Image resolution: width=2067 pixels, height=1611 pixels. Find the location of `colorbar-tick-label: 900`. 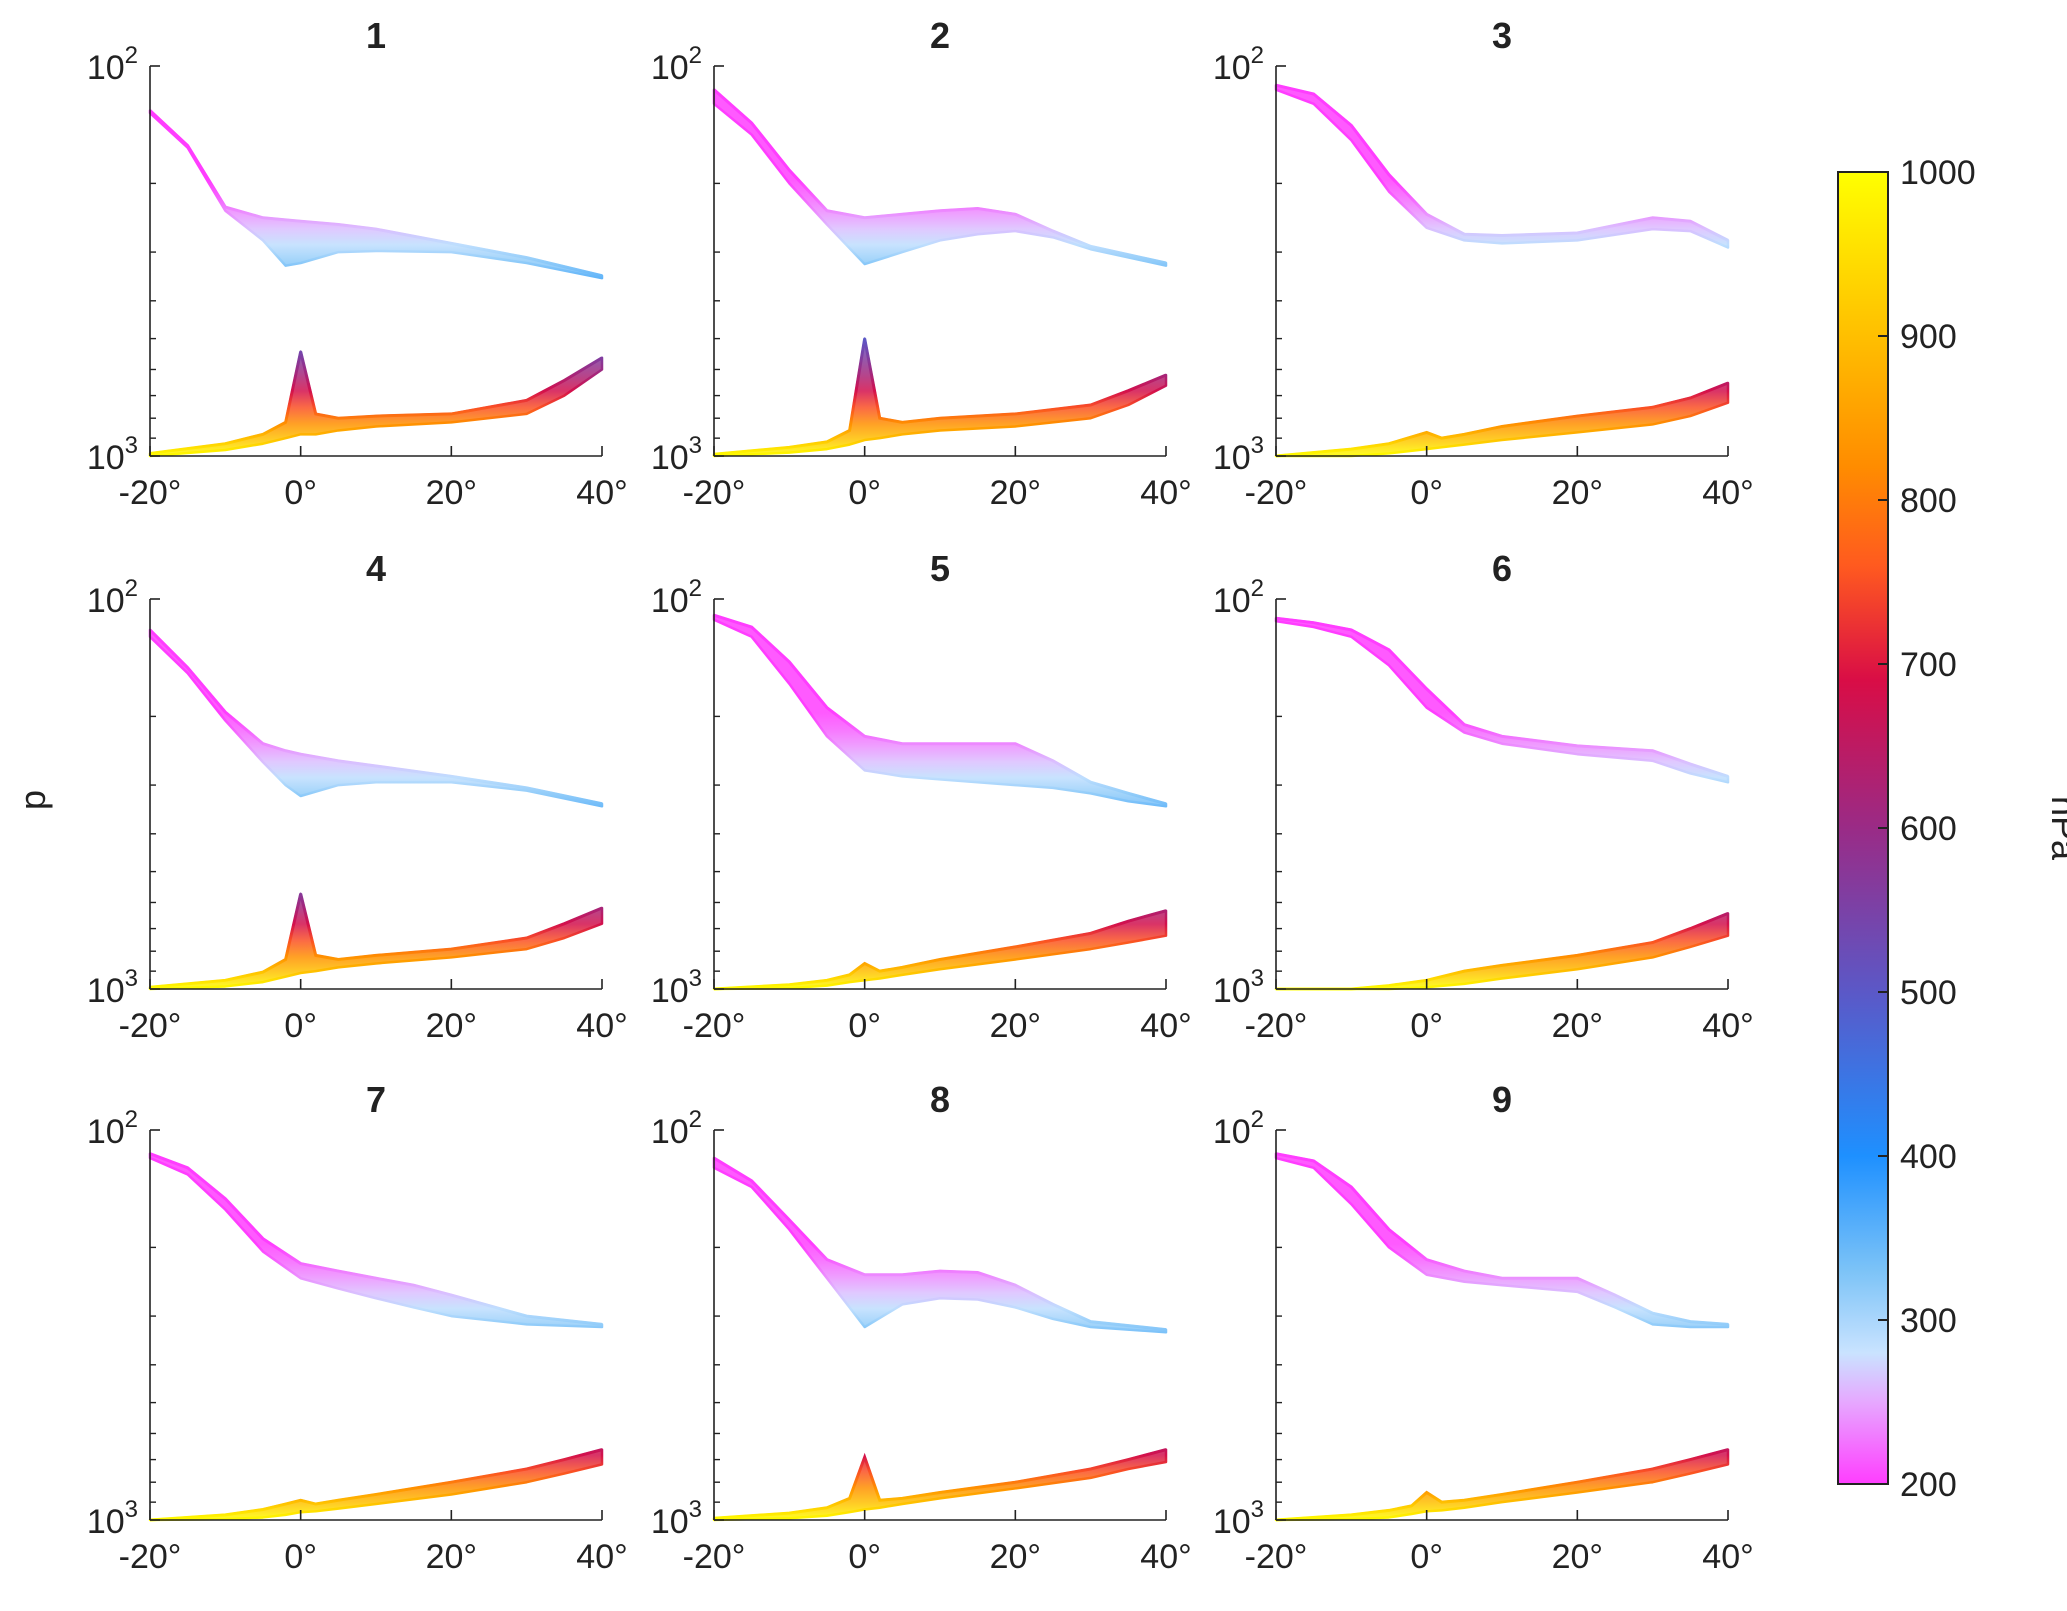

colorbar-tick-label: 900 is located at coordinates (1928, 337).